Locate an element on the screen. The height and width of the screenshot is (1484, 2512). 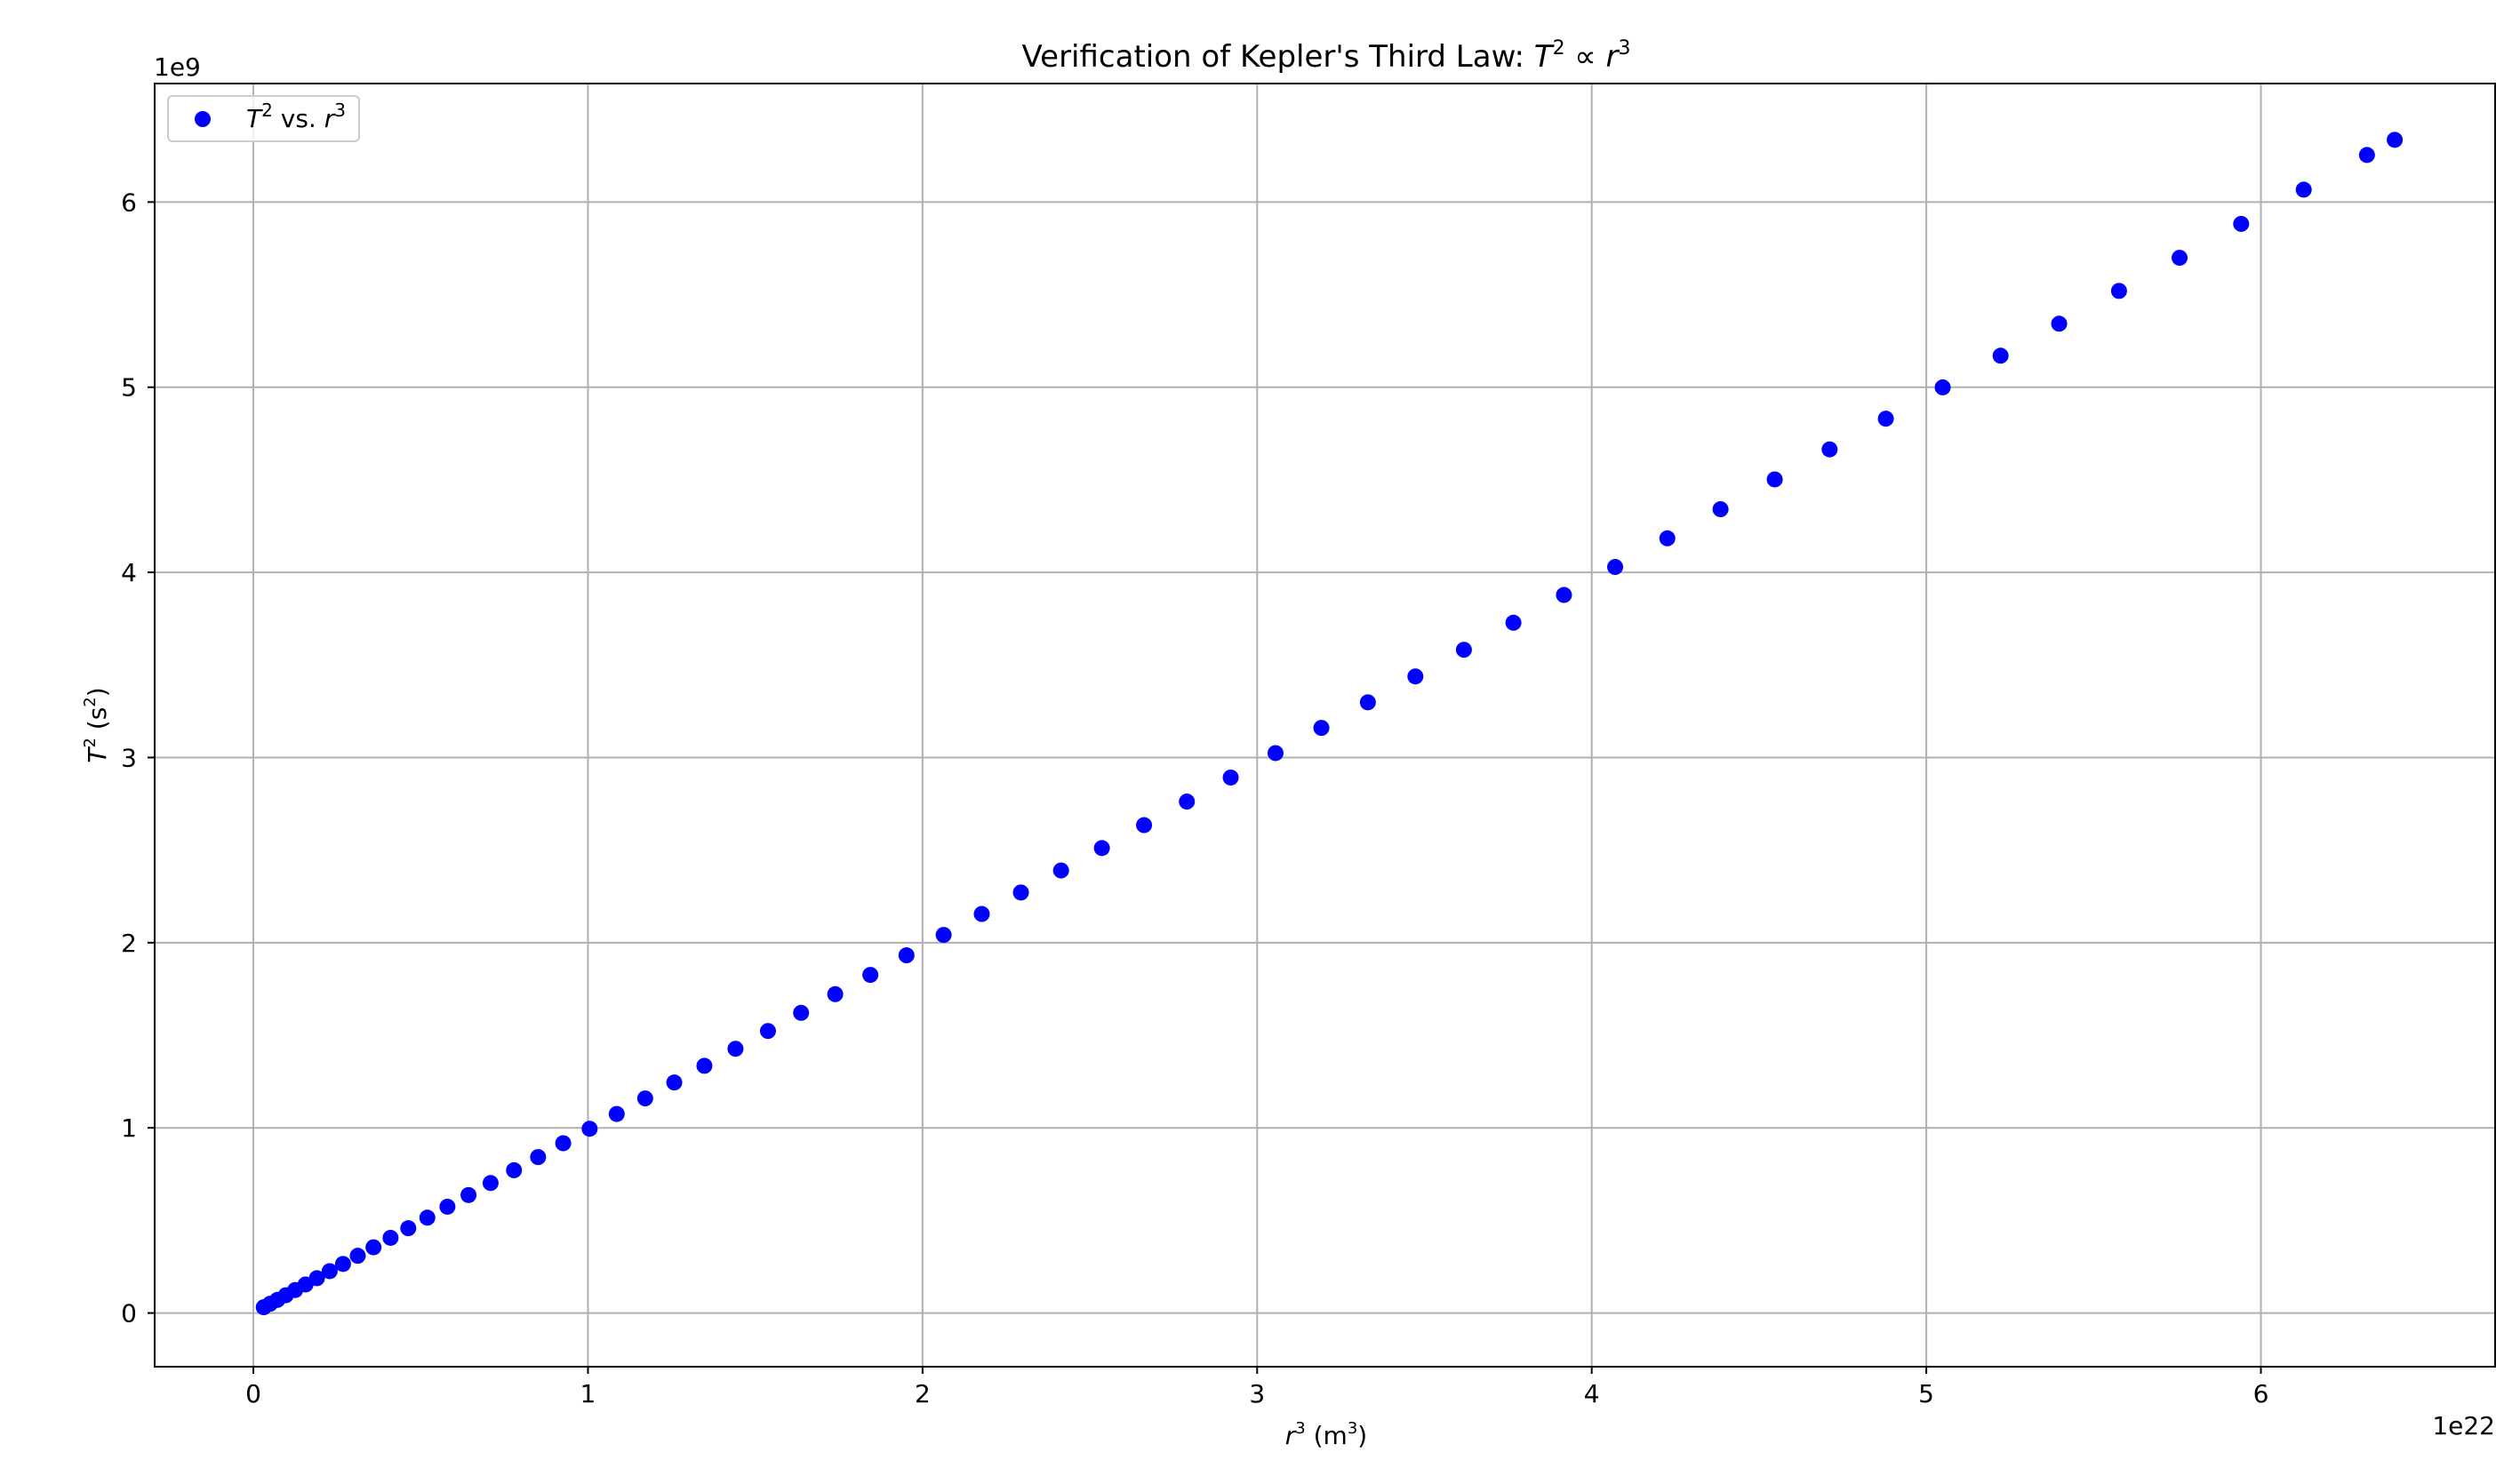
x-tick-label: 1 is located at coordinates (588, 1394).